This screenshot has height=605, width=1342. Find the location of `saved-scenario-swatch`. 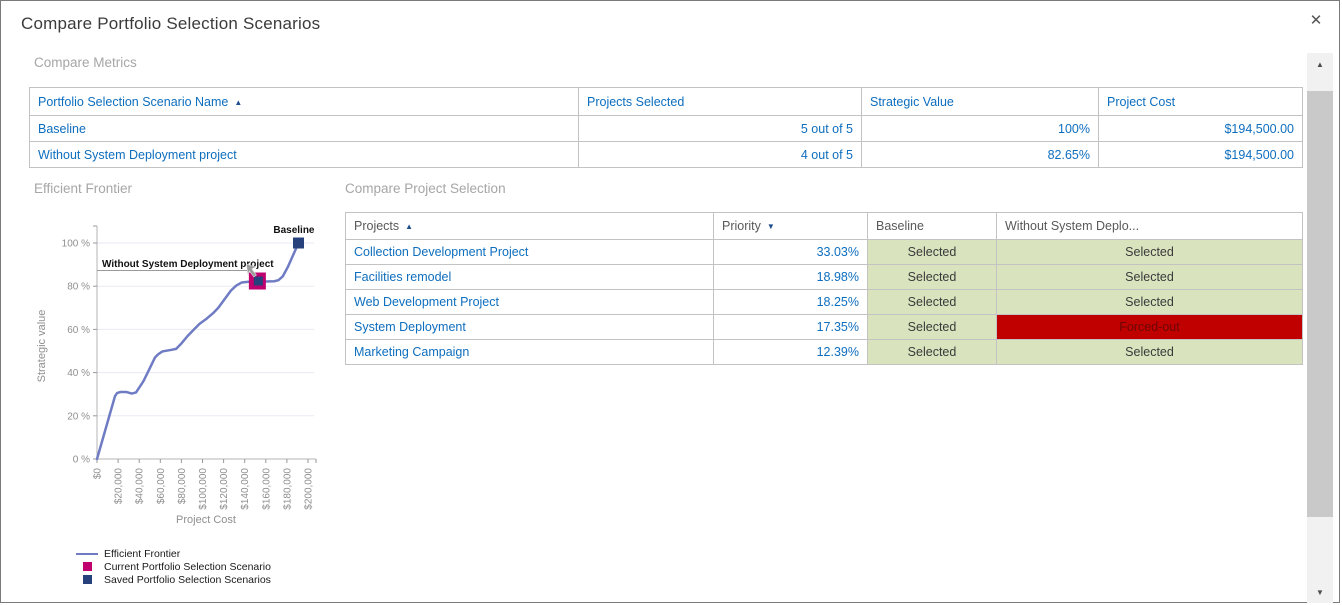

saved-scenario-swatch is located at coordinates (87, 579).